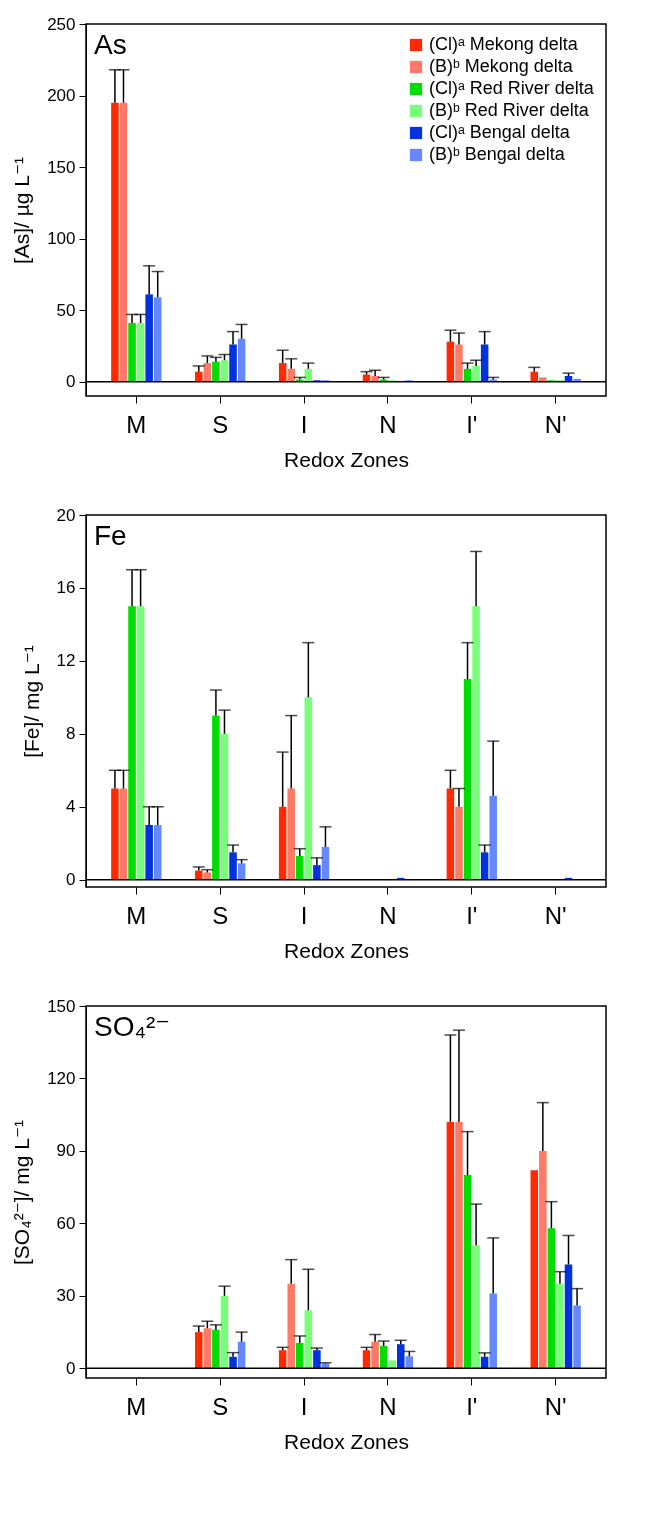 The height and width of the screenshot is (1540, 665). Describe the element at coordinates (71, 734) in the screenshot. I see `y-tick-label: 8` at that location.